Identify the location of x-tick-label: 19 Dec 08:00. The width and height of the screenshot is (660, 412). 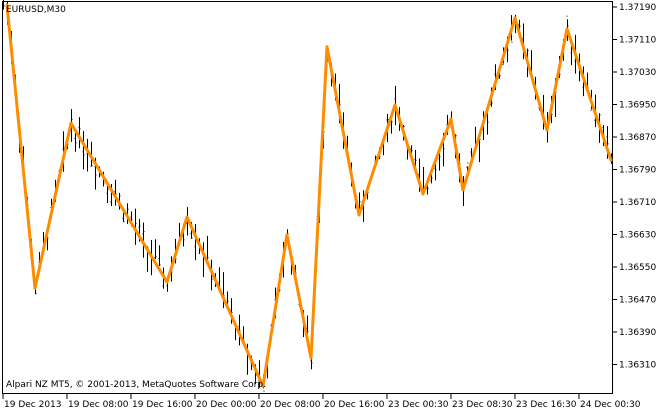
(98, 405).